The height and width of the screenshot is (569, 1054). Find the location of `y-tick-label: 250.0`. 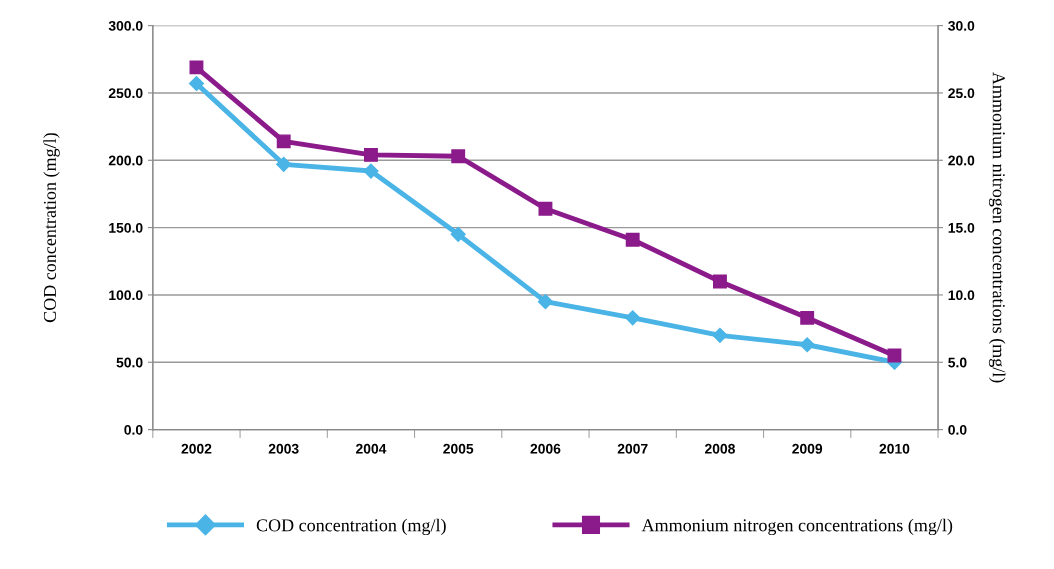

y-tick-label: 250.0 is located at coordinates (125, 93).